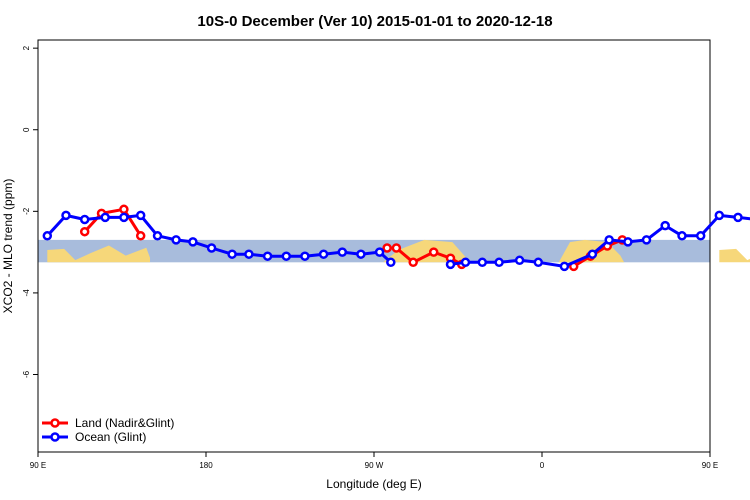  What do you see at coordinates (8, 246) in the screenshot?
I see `y-axis-label: XCO2 - MLO trend (ppm)` at bounding box center [8, 246].